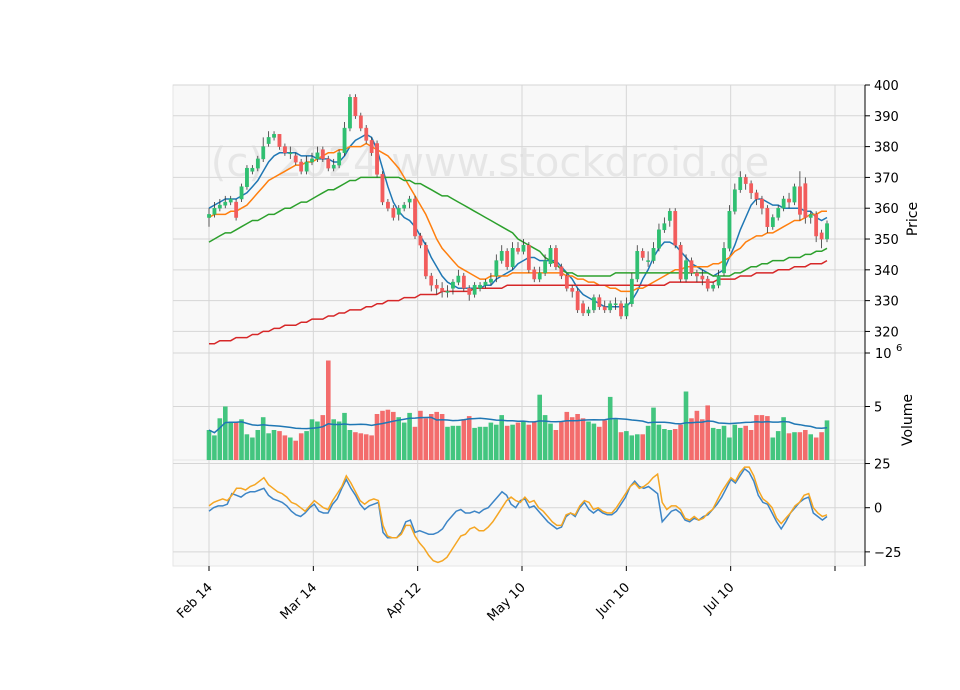 The width and height of the screenshot is (960, 690). What do you see at coordinates (613, 600) in the screenshot?
I see `x-tick-label: Jun 10` at bounding box center [613, 600].